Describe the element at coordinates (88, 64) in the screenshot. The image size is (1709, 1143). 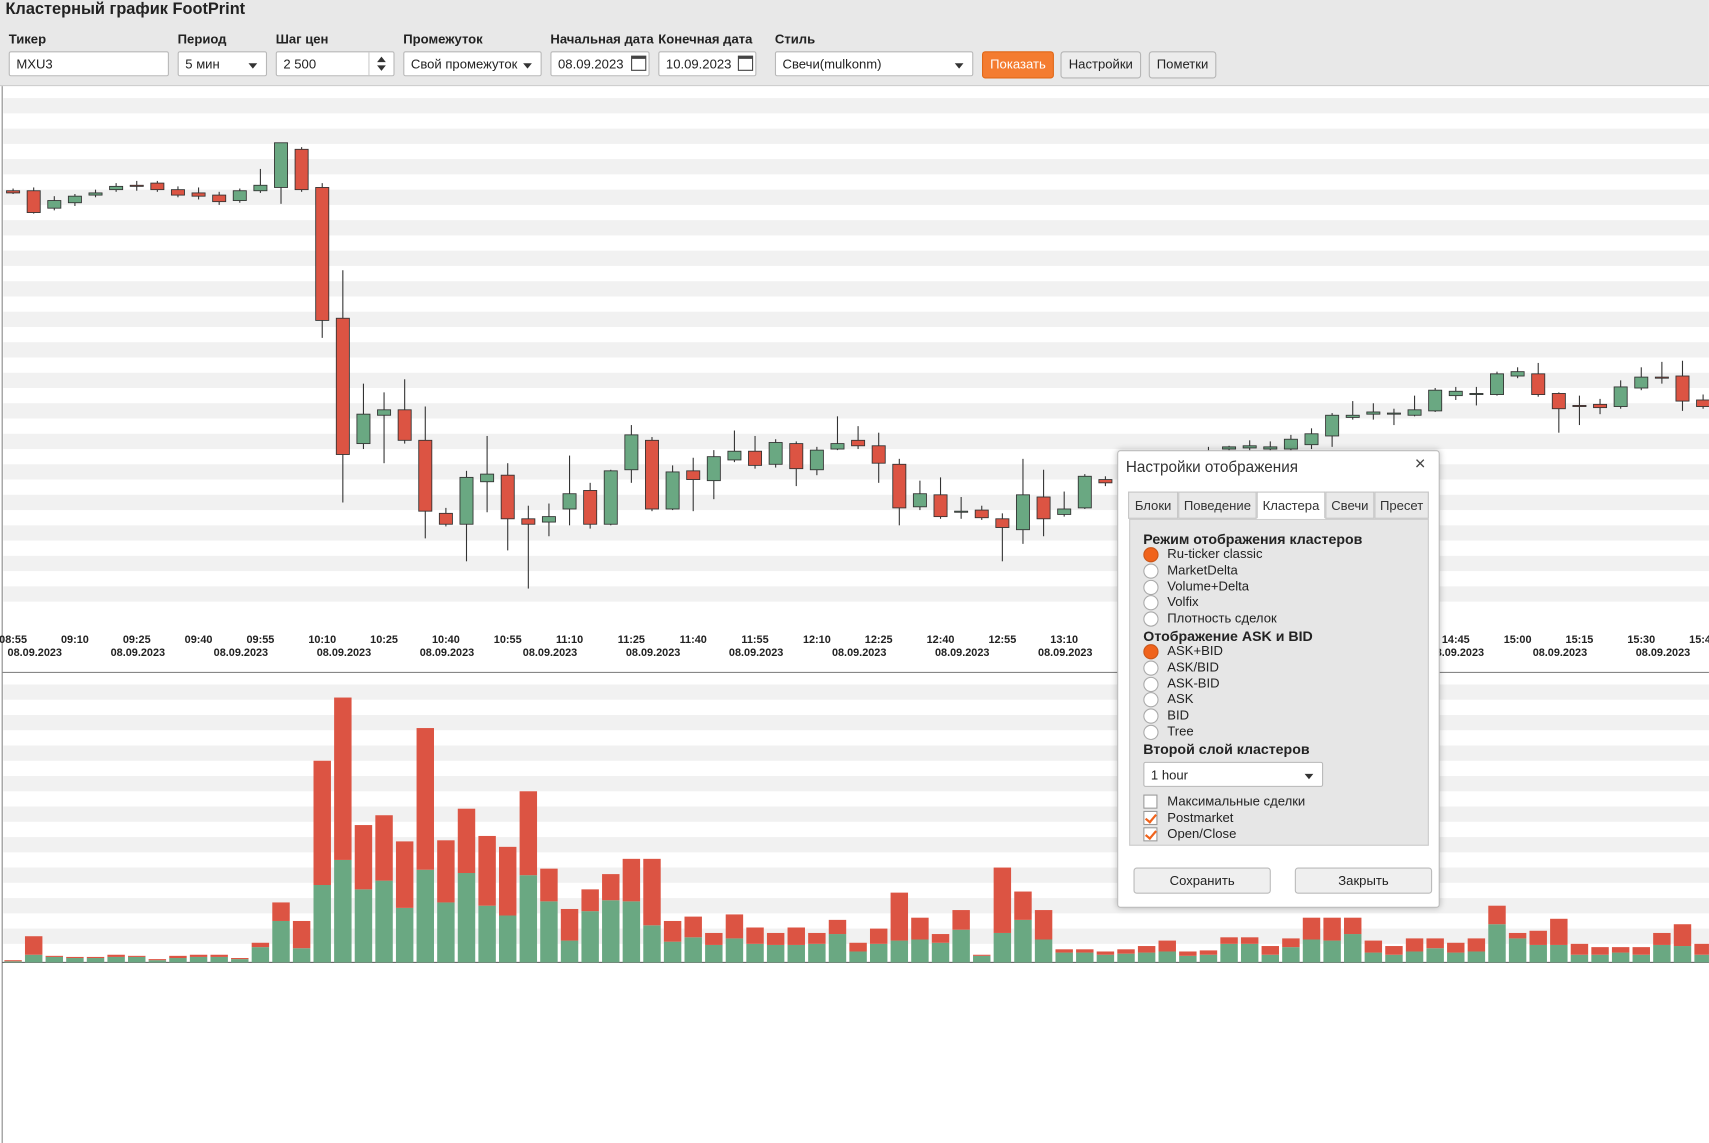
I see `field-input: MXU3` at that location.